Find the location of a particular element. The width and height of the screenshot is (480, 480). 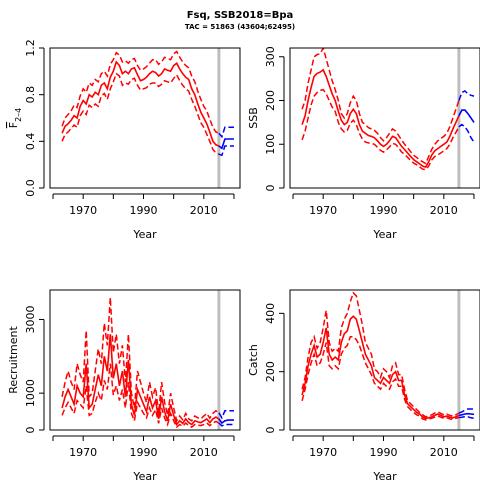

y-tick-label: 0.8 is located at coordinates (30, 95).